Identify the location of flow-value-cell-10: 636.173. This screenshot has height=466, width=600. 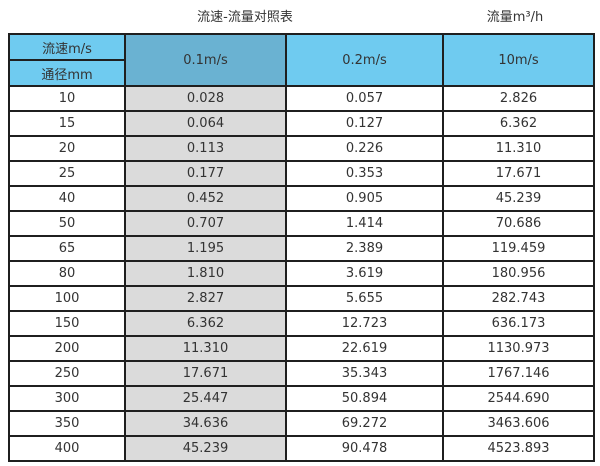
(518, 323).